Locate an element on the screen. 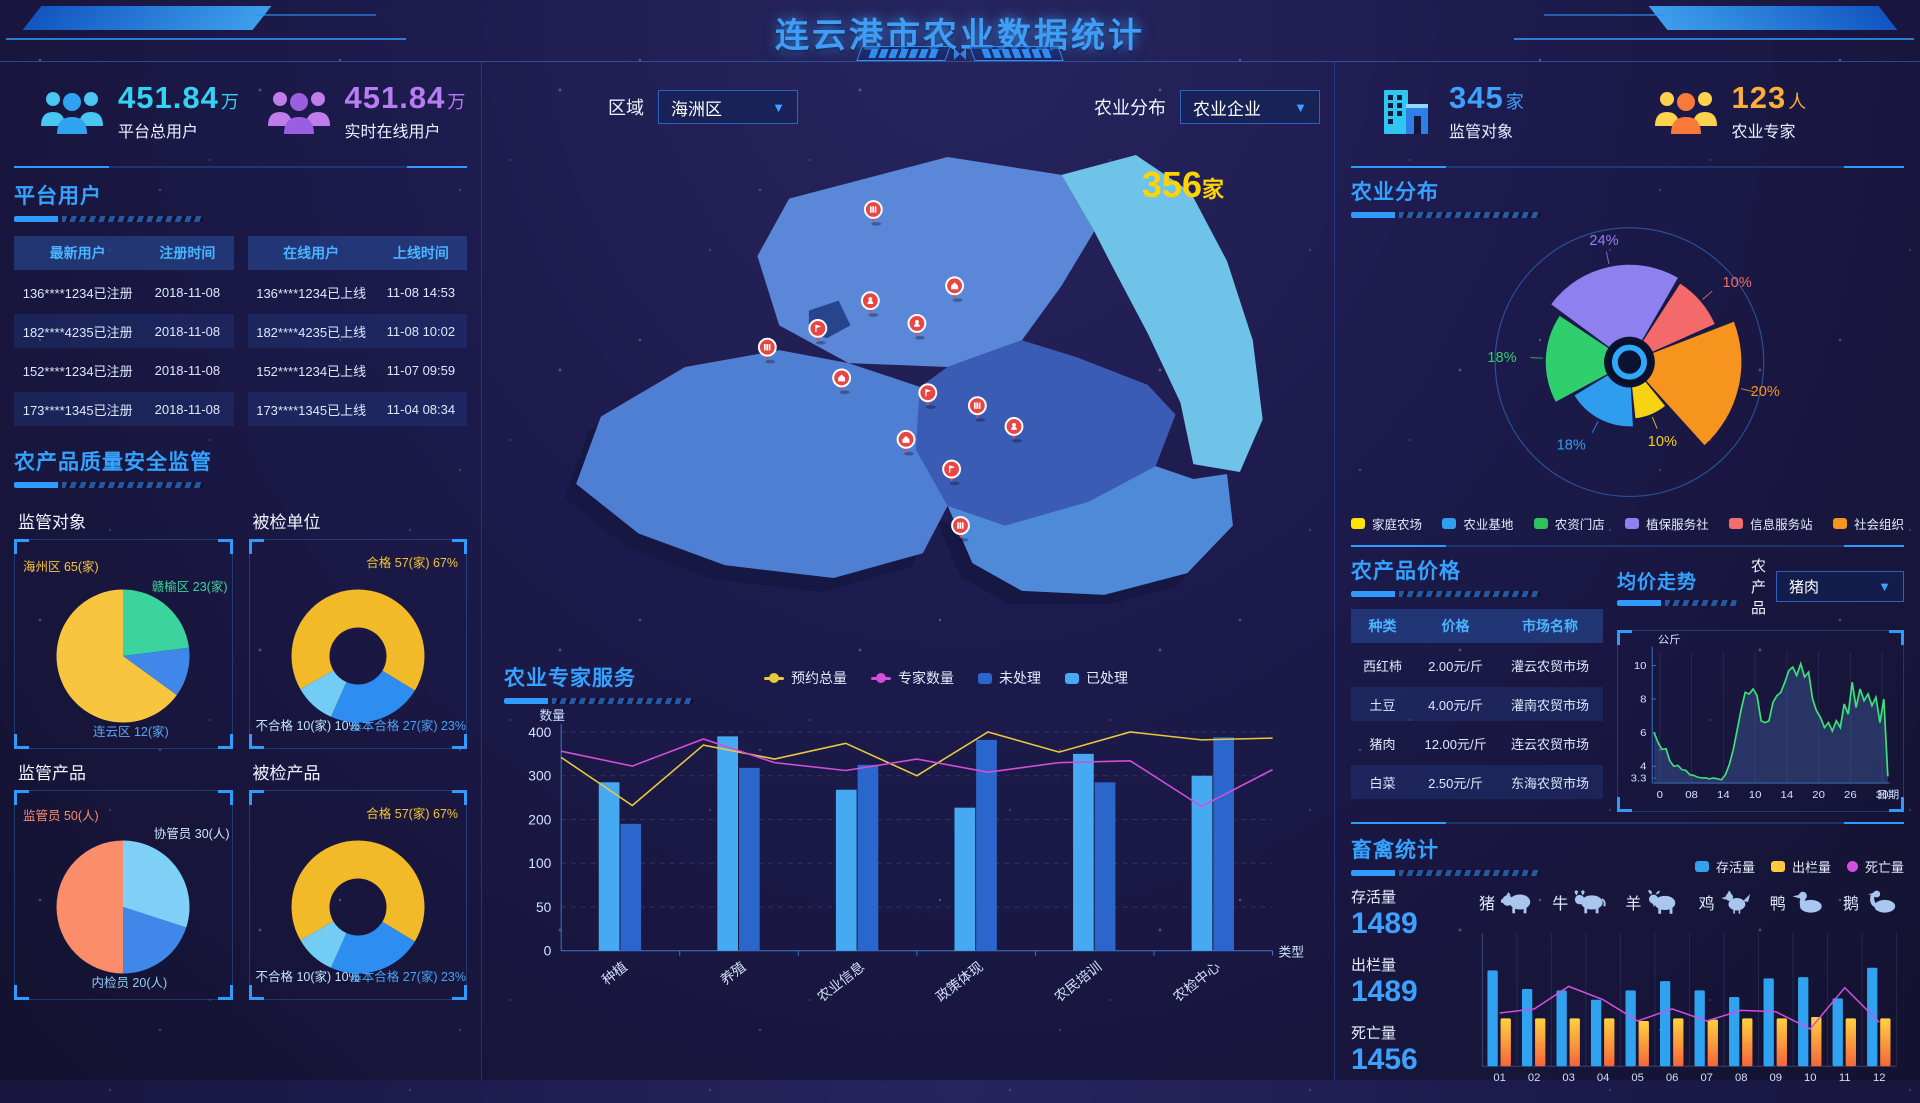 This screenshot has height=1103, width=1920. table-cell: 11-07 09:59 is located at coordinates (421, 370).